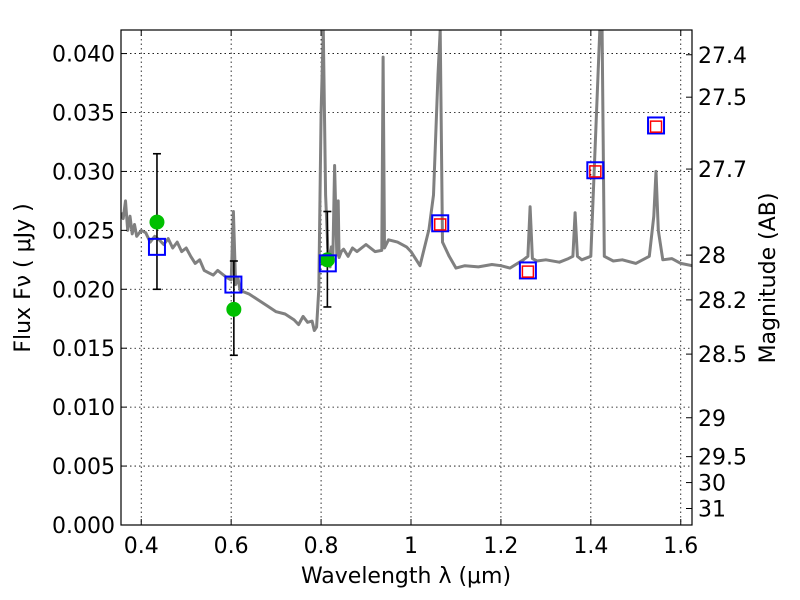  I want to click on right-tick-label: 31, so click(712, 510).